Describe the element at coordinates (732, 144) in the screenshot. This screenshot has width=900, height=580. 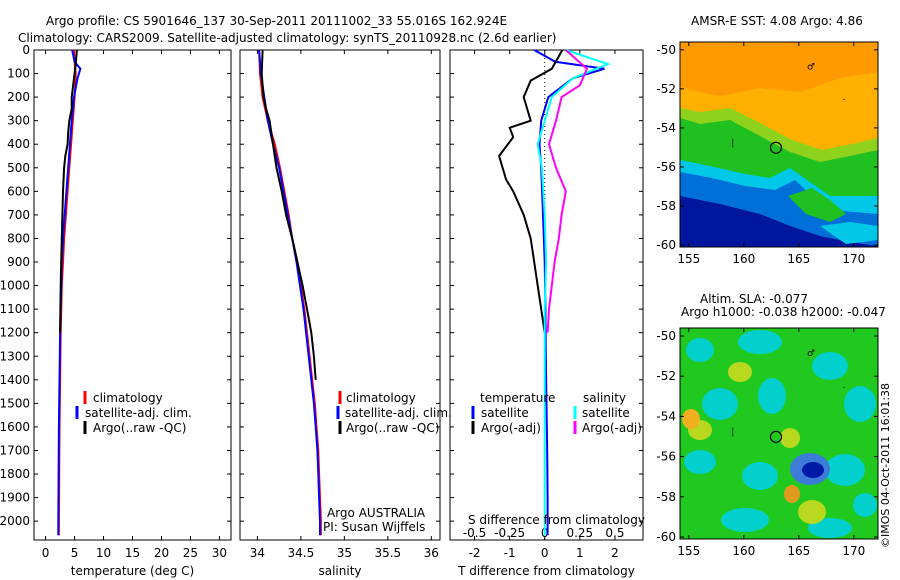
I see `island-marker: |` at that location.